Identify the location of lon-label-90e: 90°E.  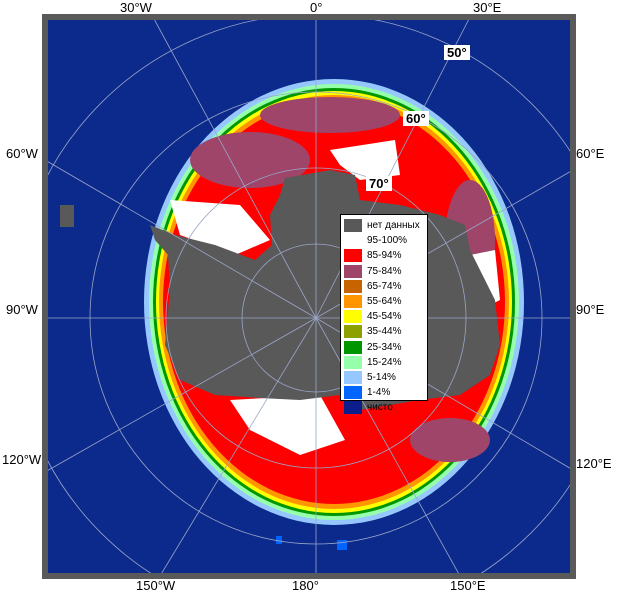
(590, 309).